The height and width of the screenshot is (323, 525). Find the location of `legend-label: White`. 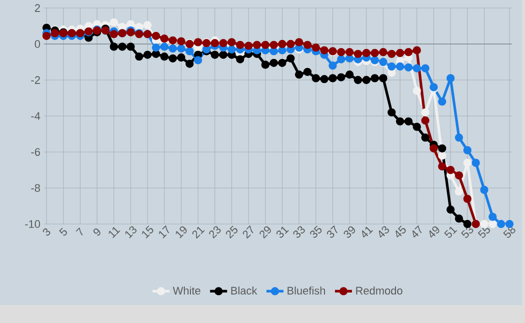

legend-label: White is located at coordinates (186, 290).